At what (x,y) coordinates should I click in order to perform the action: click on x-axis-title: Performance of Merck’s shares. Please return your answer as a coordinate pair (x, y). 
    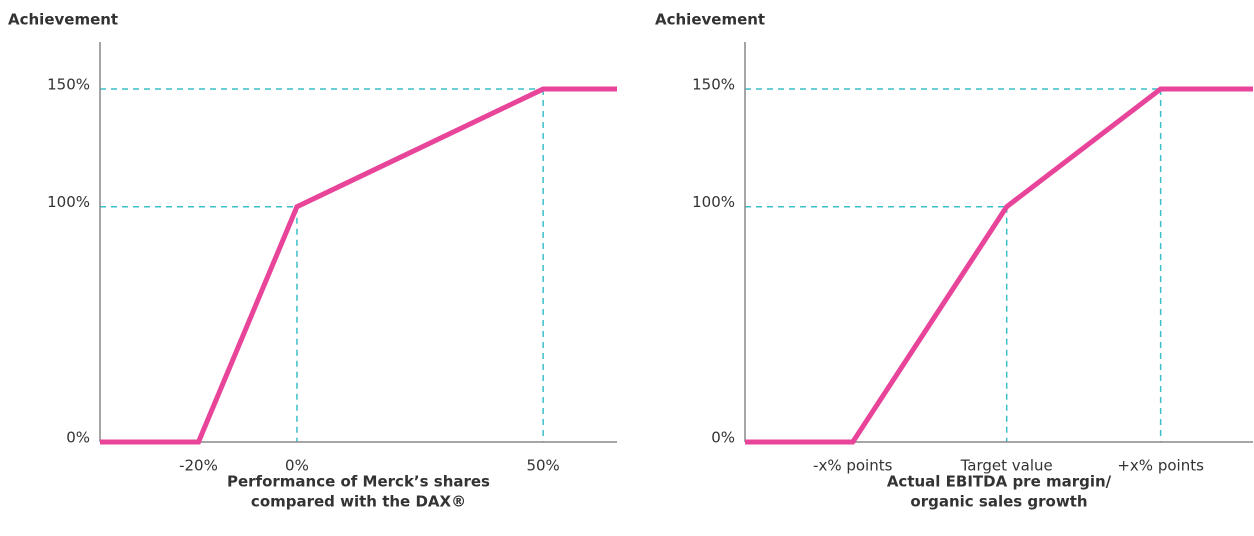
    Looking at the image, I should click on (358, 482).